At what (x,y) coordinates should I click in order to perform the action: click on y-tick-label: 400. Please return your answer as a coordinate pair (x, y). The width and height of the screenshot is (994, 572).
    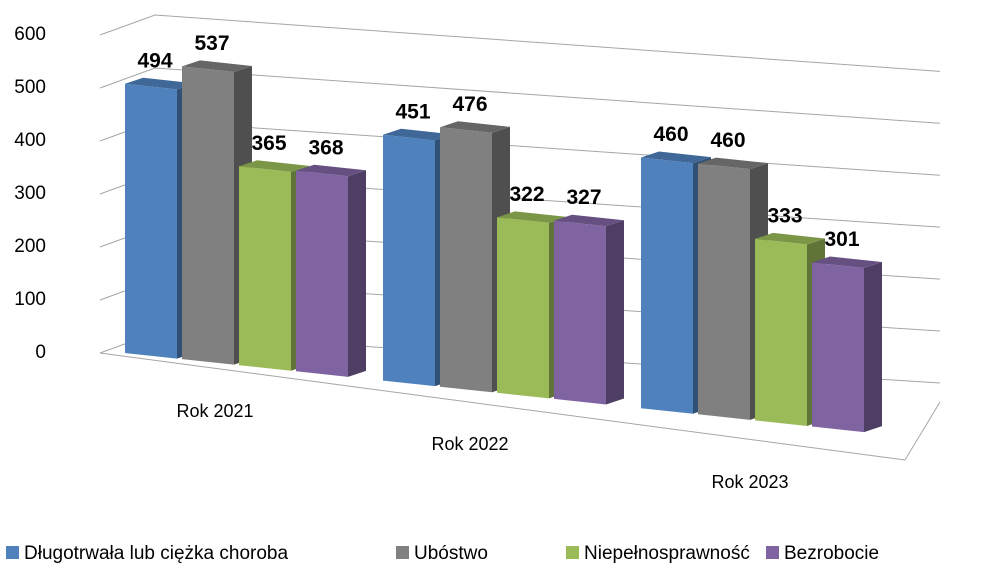
    Looking at the image, I should click on (30, 140).